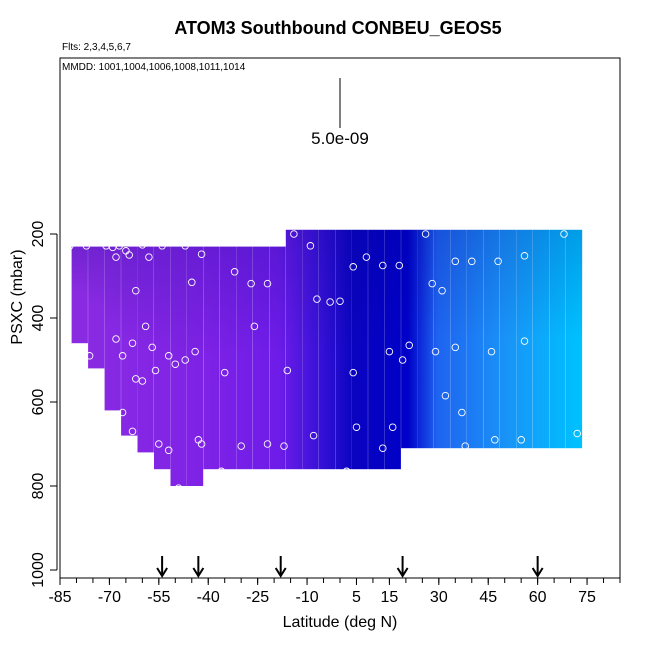  What do you see at coordinates (350, 567) in the screenshot?
I see `flight-arrows` at bounding box center [350, 567].